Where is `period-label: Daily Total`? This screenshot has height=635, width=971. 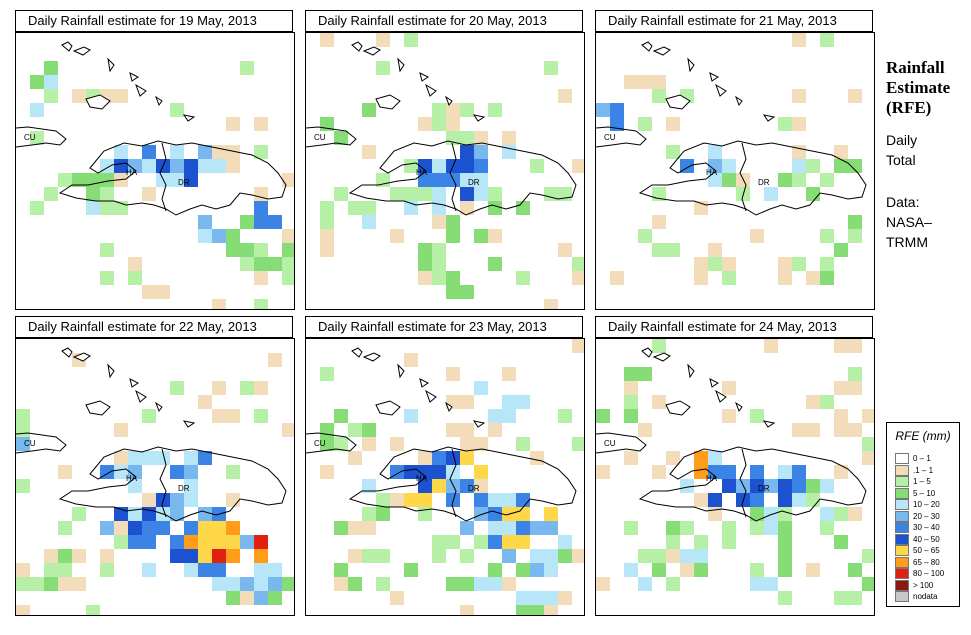
period-label: Daily Total is located at coordinates (901, 150).